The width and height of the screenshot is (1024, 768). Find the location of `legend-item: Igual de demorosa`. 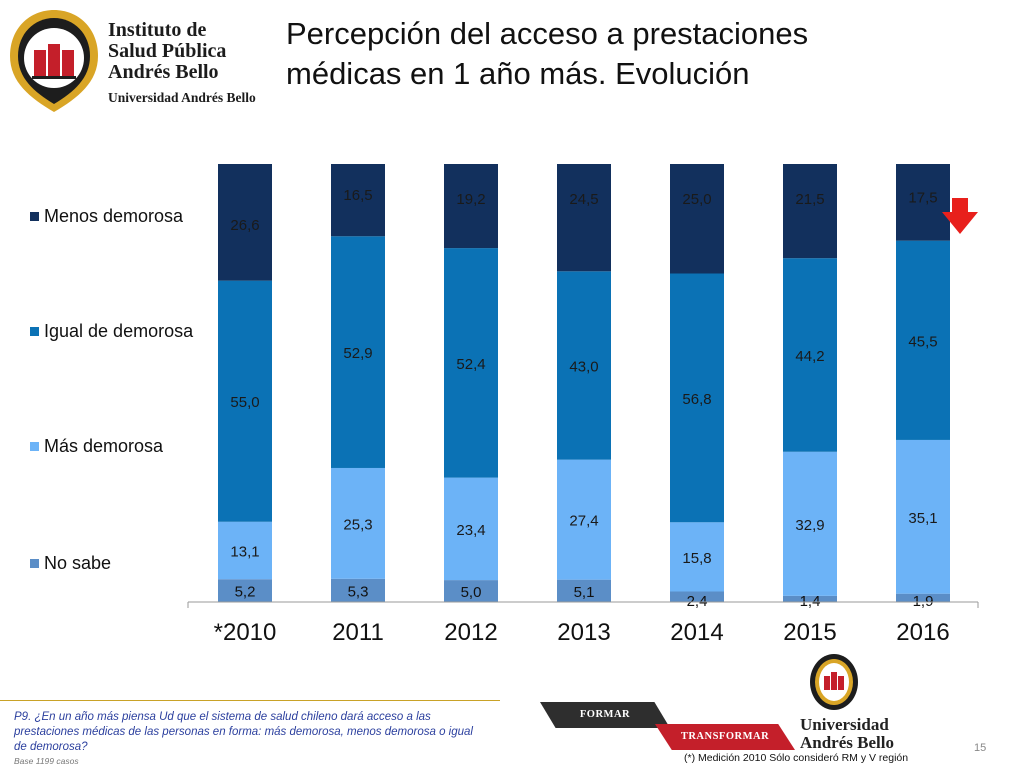

legend-item: Igual de demorosa is located at coordinates (111, 331).